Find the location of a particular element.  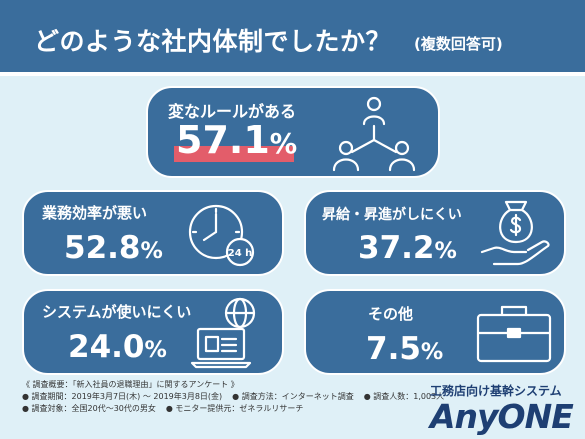

org-chart-icon is located at coordinates (374, 134).